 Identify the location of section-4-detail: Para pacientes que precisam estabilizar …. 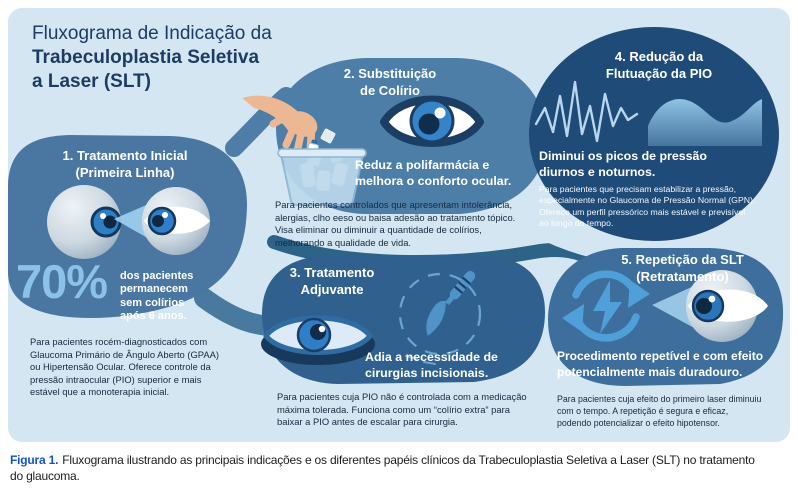
(647, 206).